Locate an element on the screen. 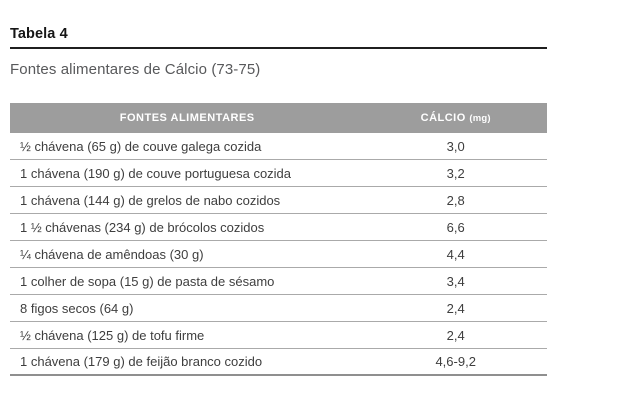  calcium-value-cell: 2,8 is located at coordinates (455, 200).